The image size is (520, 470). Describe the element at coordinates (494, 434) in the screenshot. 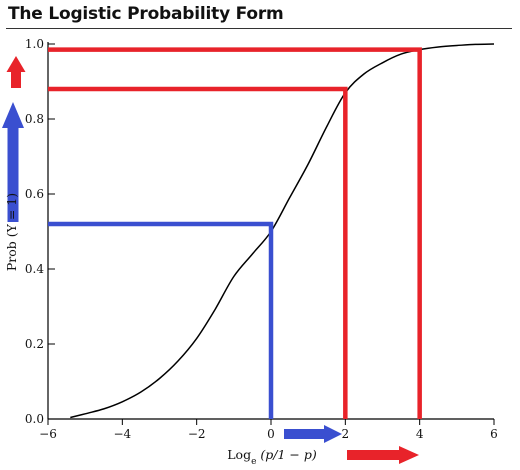

I see `x-tick-label: 6` at that location.